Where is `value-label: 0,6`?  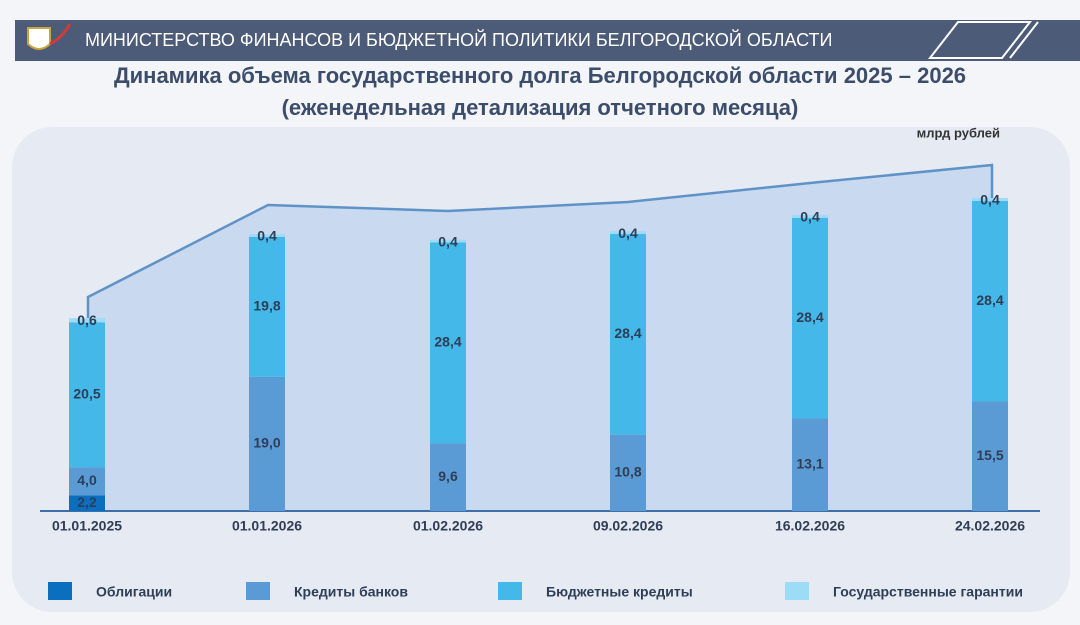 value-label: 0,6 is located at coordinates (87, 320).